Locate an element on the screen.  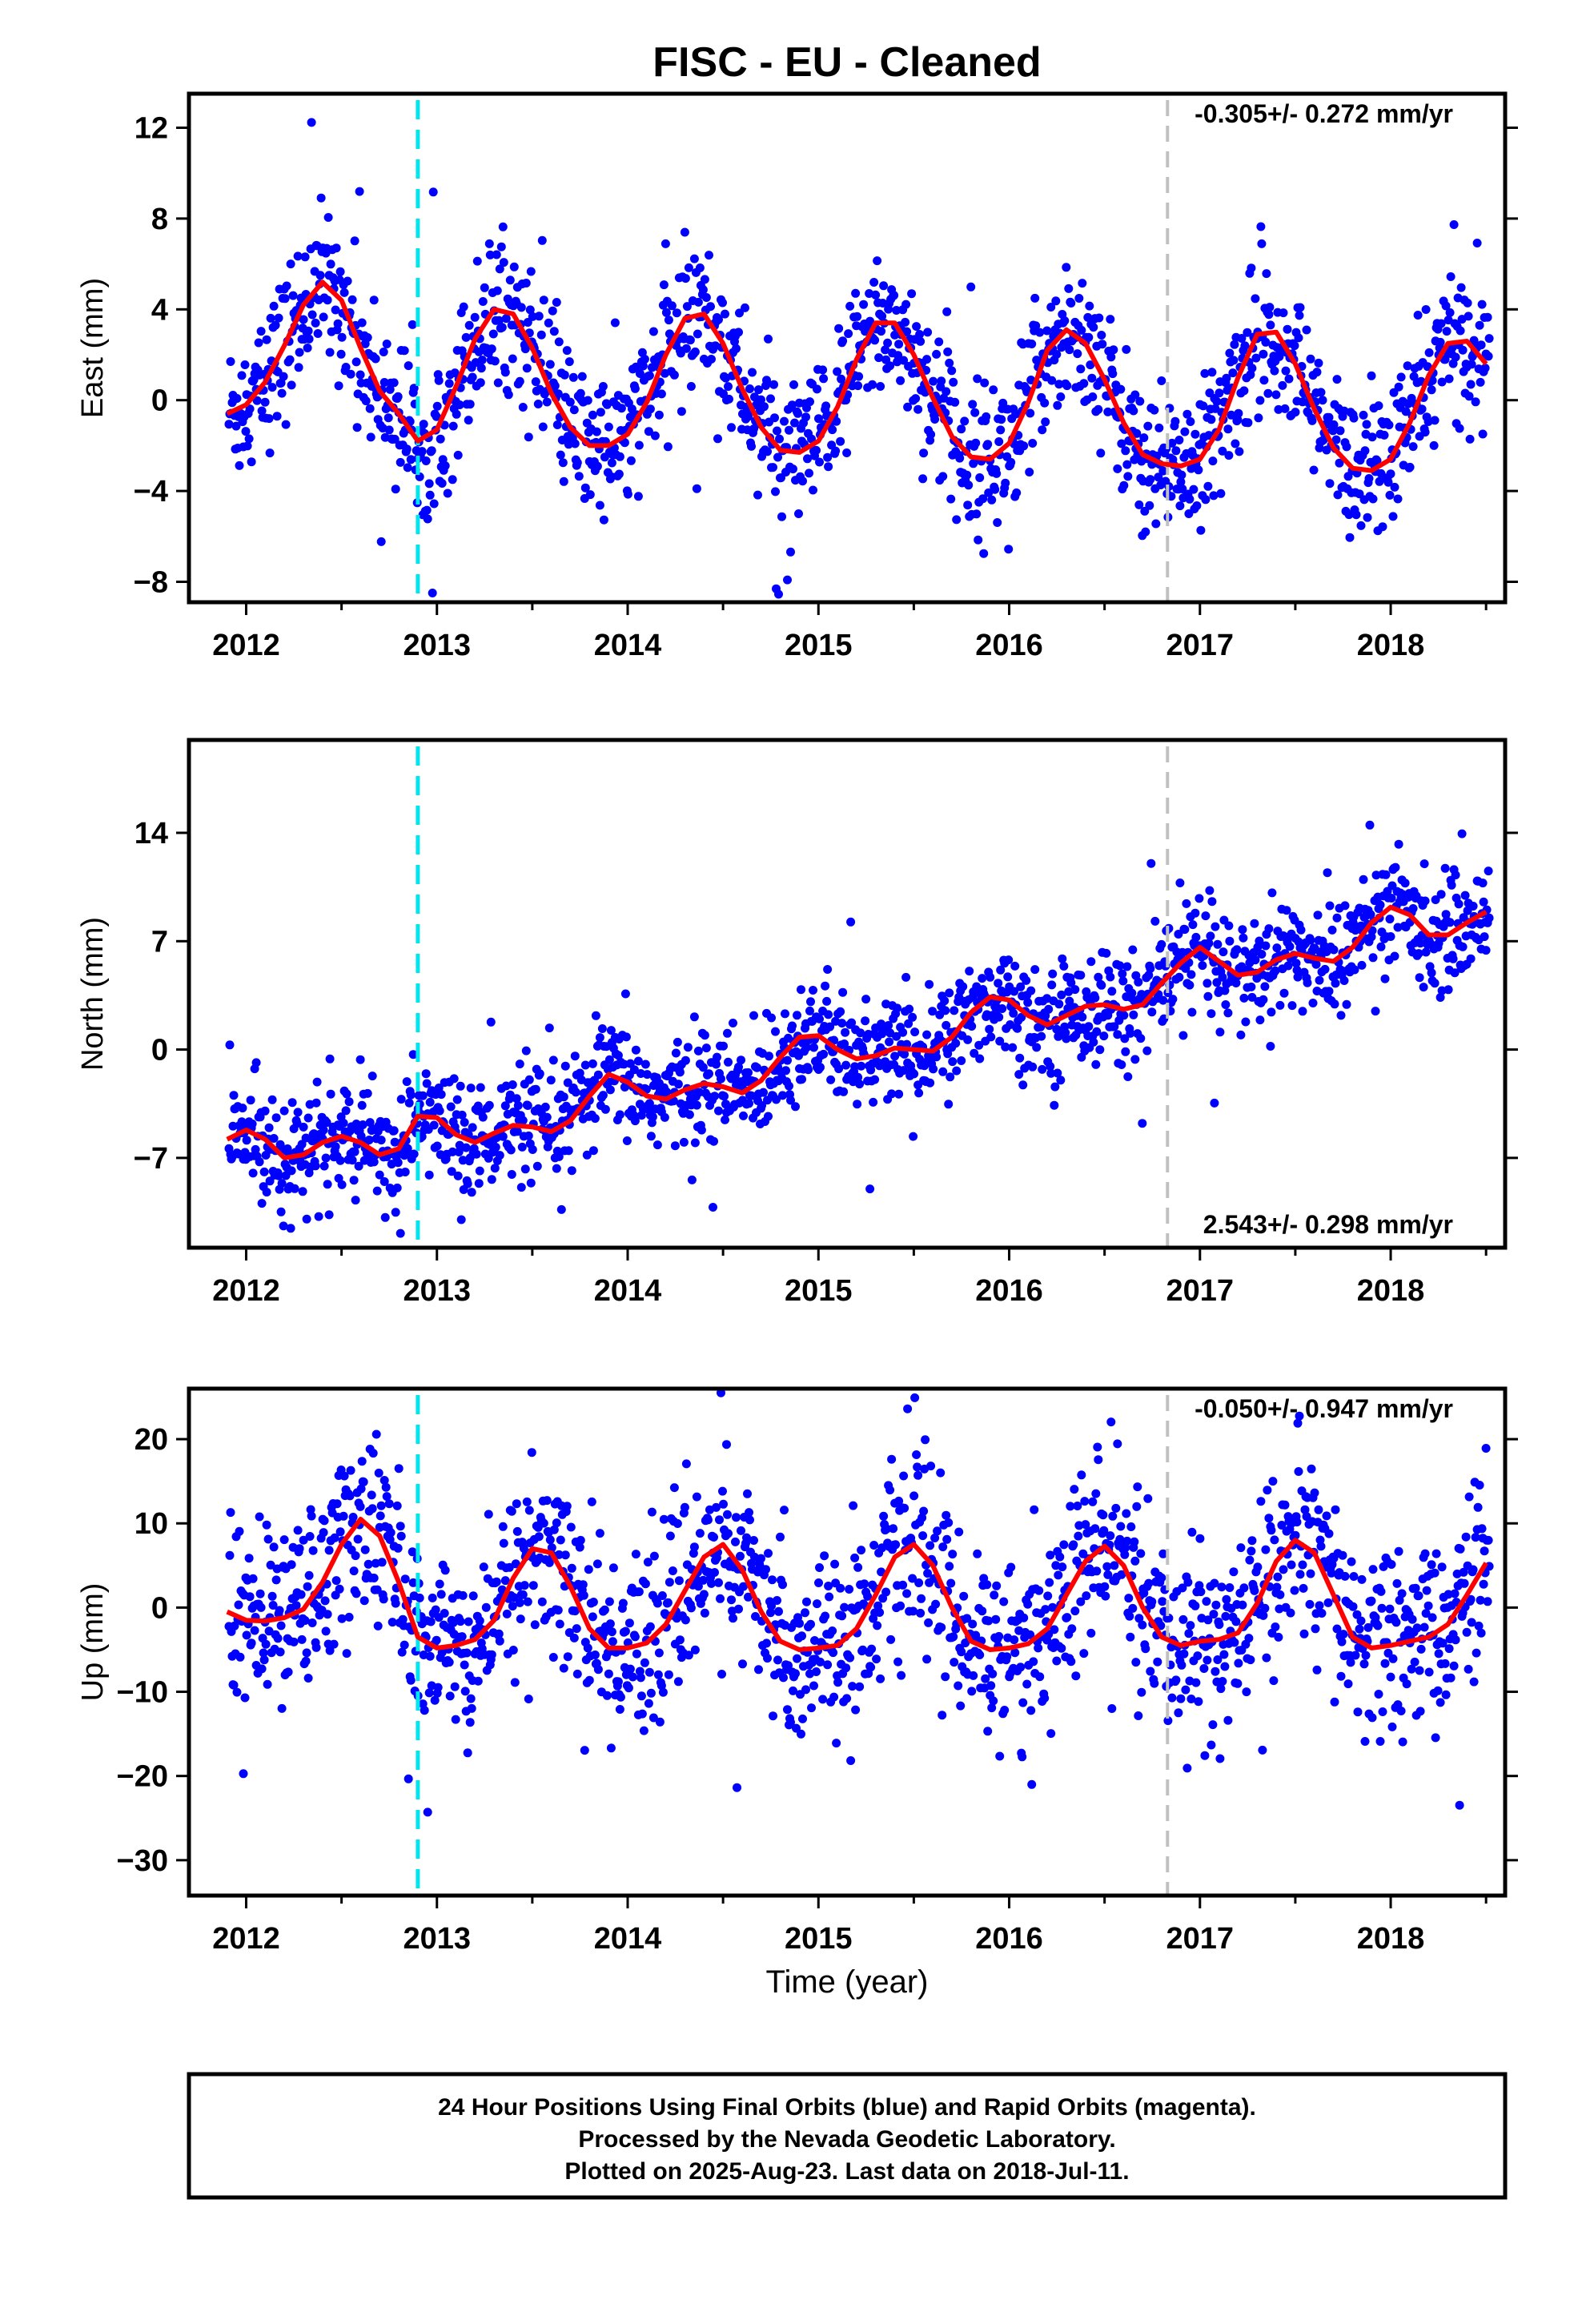
data-points is located at coordinates (859, 1602).